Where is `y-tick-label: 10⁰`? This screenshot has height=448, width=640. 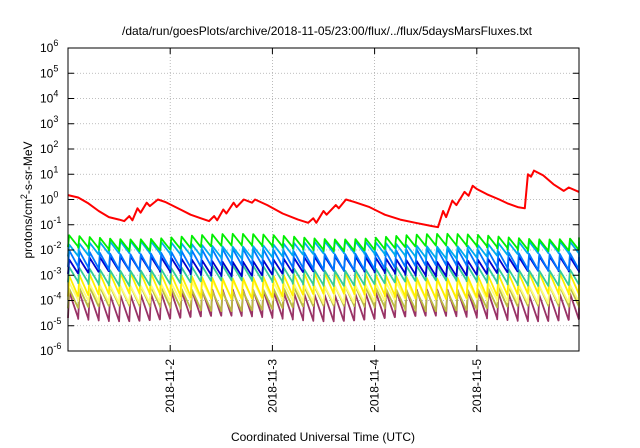
y-tick-label: 10⁰ is located at coordinates (49, 198).